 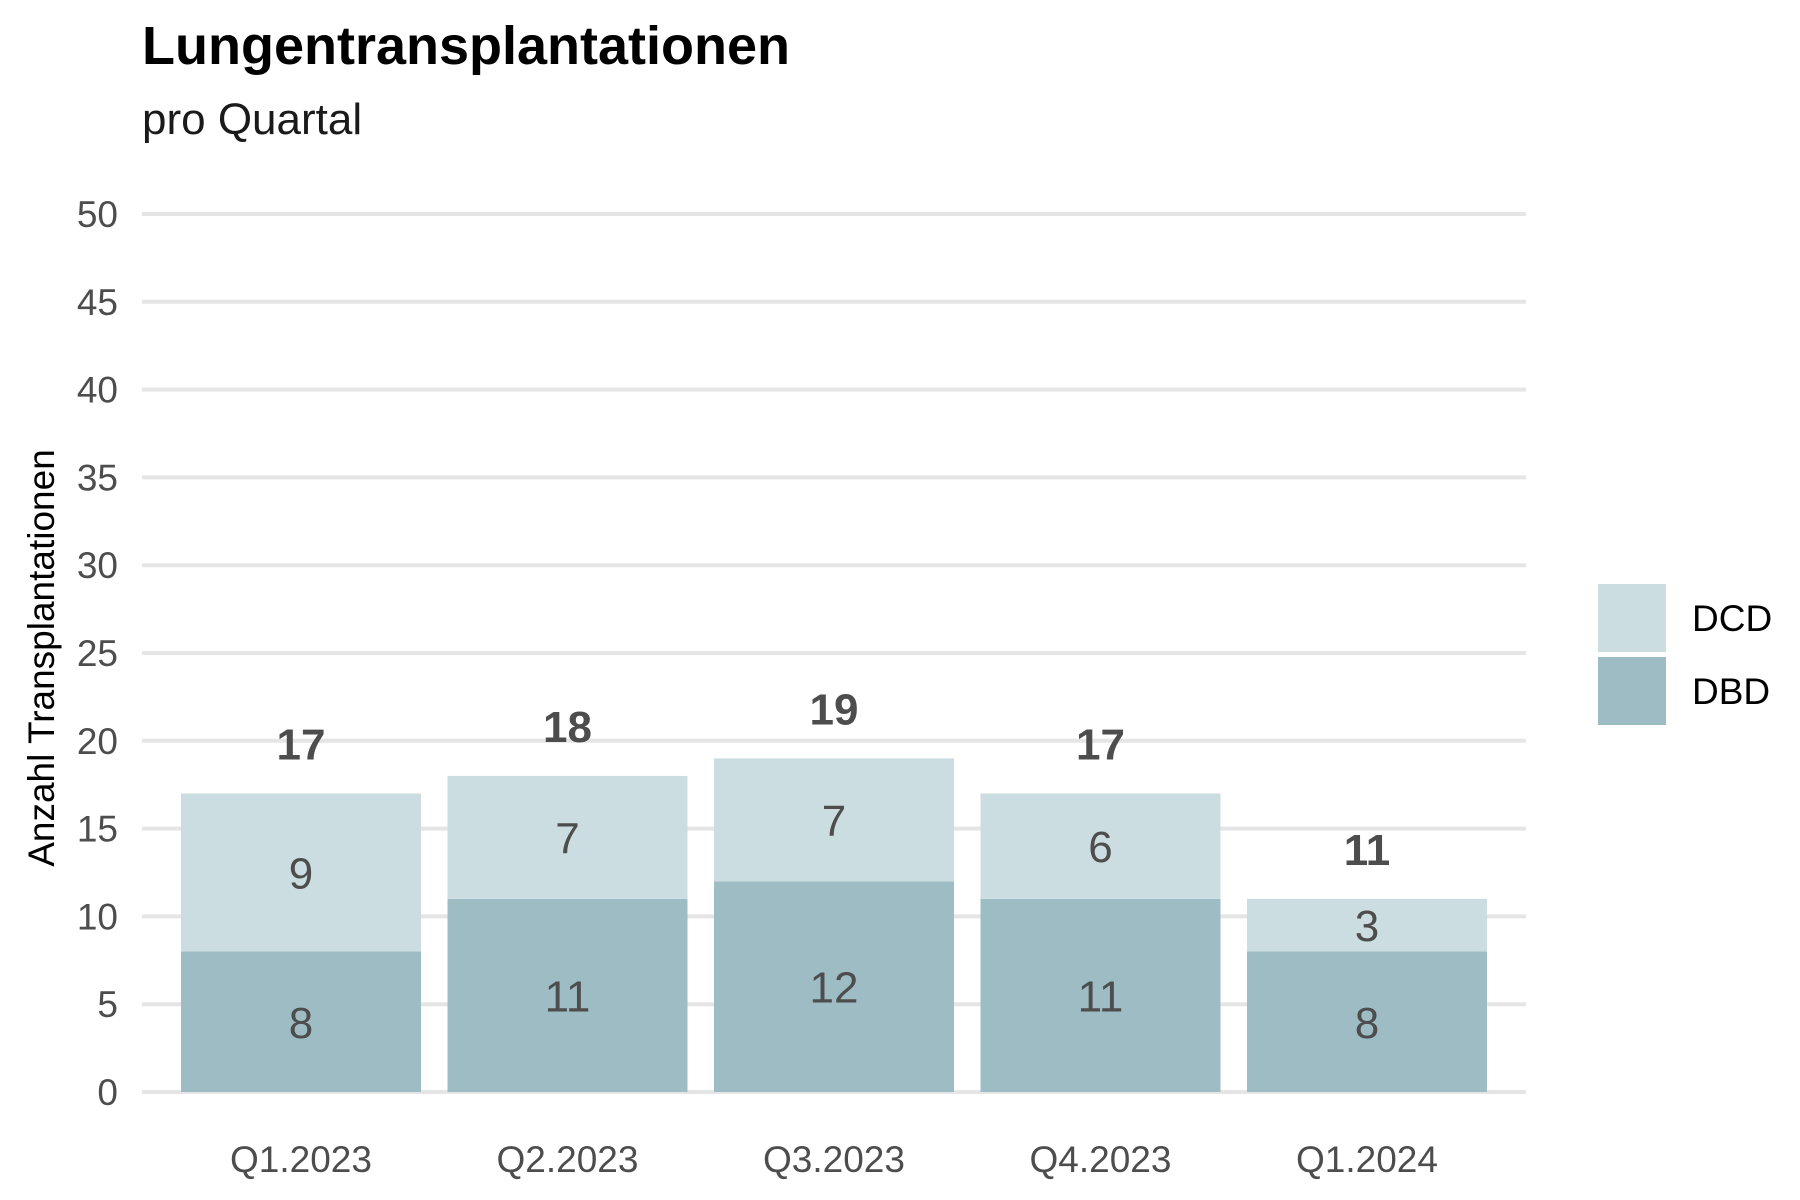 I want to click on y-tick-label-10: 10, so click(x=97, y=916).